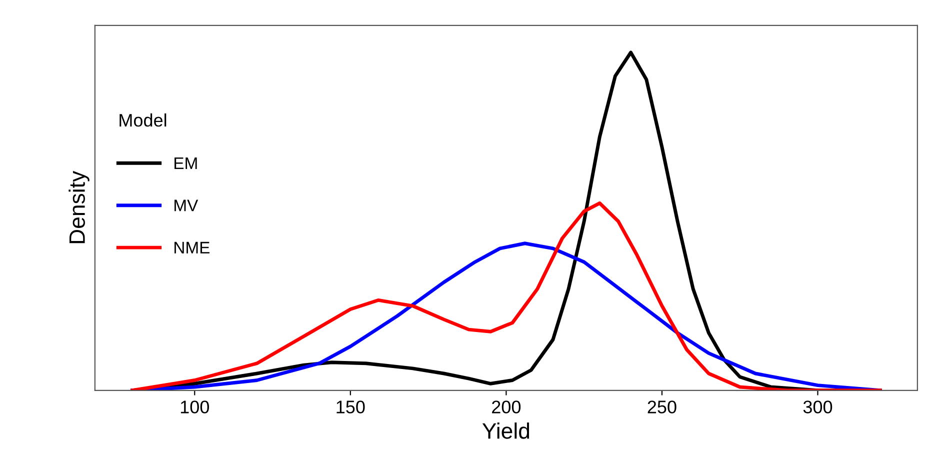 The height and width of the screenshot is (462, 940). Describe the element at coordinates (186, 206) in the screenshot. I see `legend-label: MV` at that location.